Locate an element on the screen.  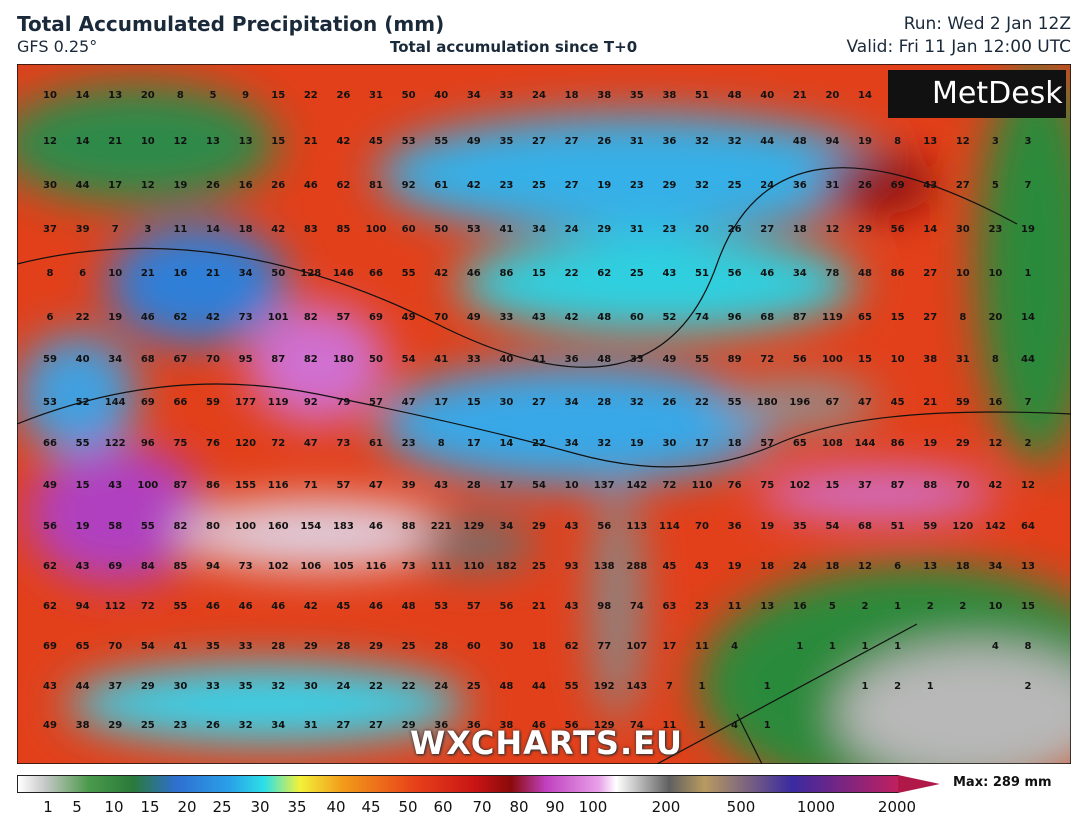
grid-value: 114 is located at coordinates (669, 526).